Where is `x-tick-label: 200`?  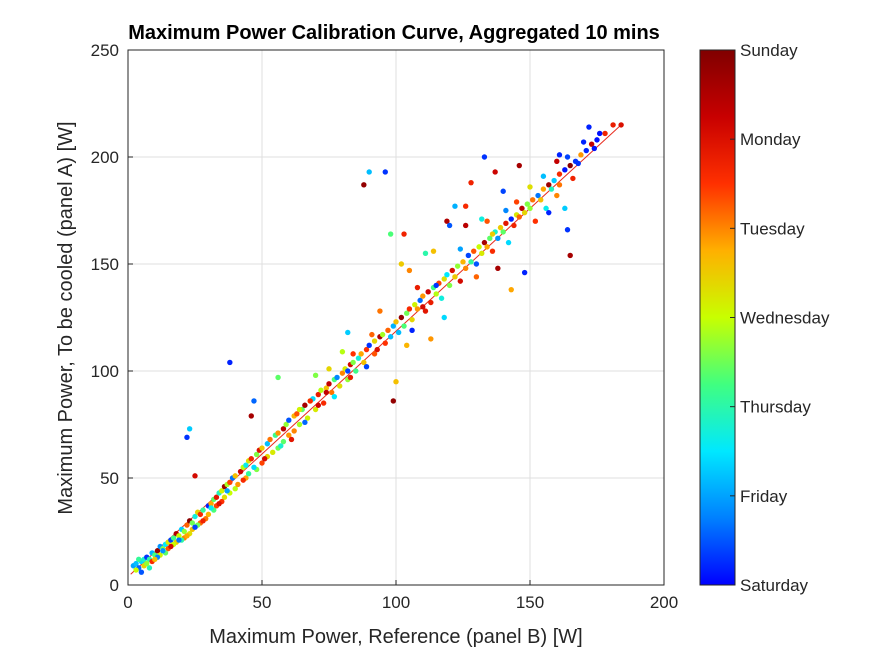
x-tick-label: 200 is located at coordinates (664, 602).